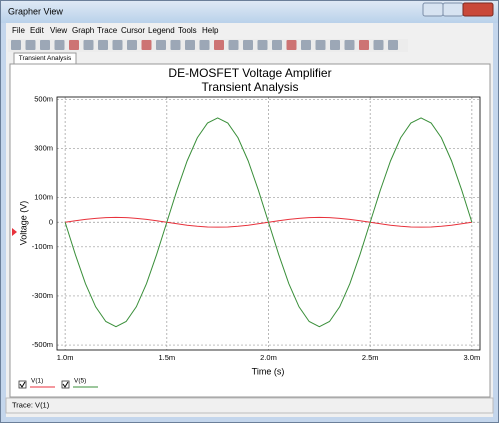  What do you see at coordinates (210, 30) in the screenshot?
I see `menu-item: Help` at bounding box center [210, 30].